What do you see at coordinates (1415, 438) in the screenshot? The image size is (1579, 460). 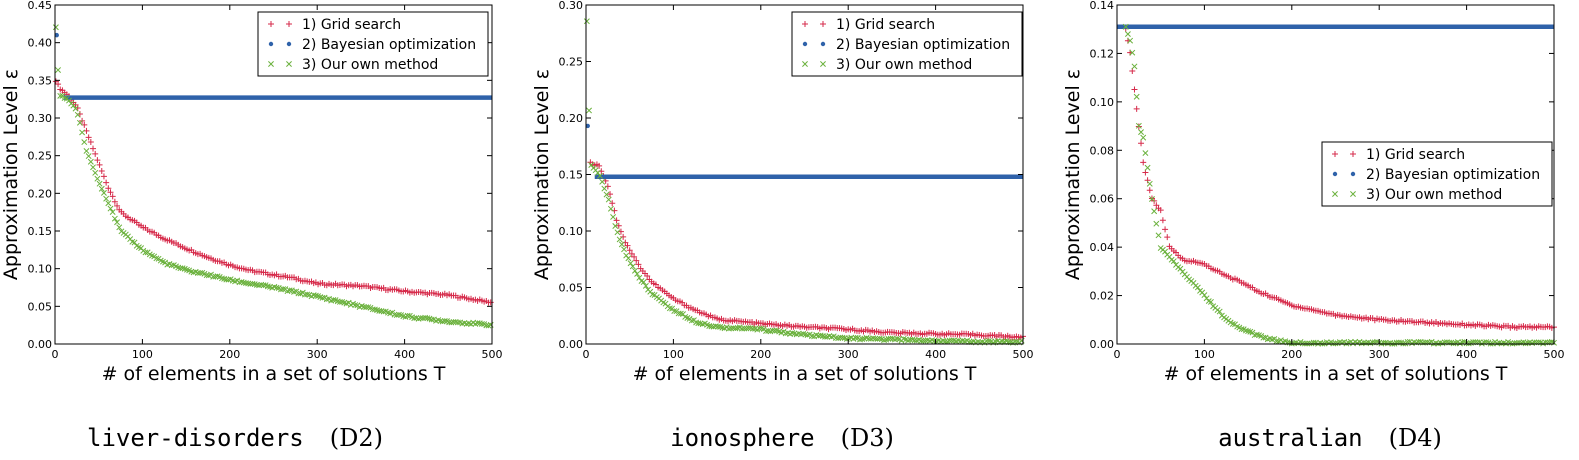 I see `caption-label-3: (D4)` at bounding box center [1415, 438].